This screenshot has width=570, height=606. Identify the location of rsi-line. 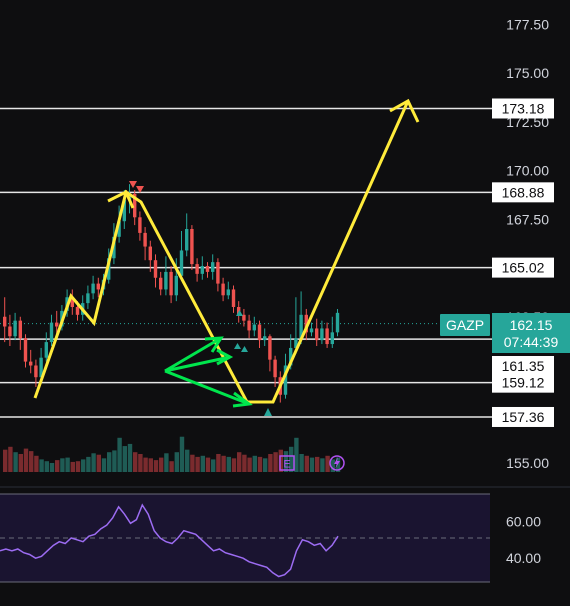
(169, 540).